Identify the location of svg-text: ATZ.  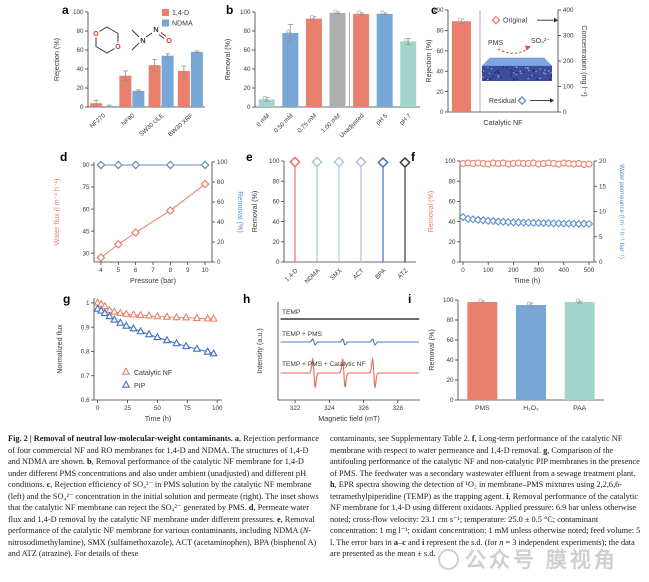
(403, 273).